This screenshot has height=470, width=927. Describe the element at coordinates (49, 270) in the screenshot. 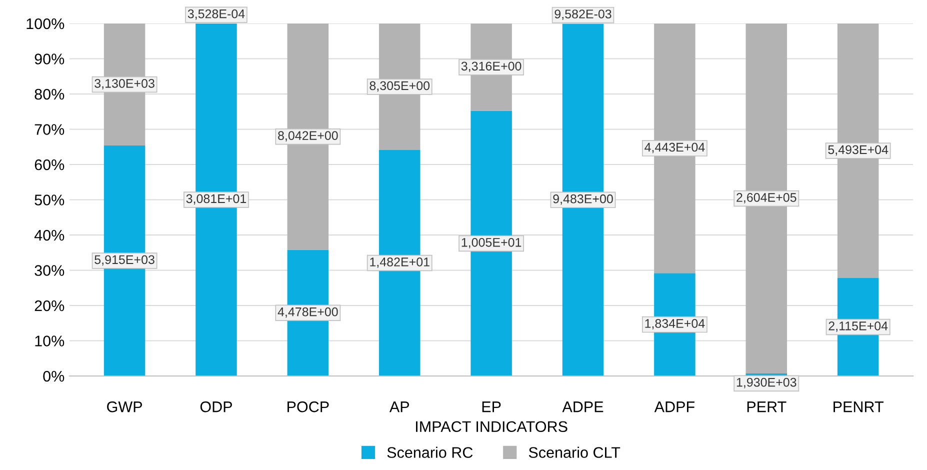

I see `y-tick-label: 30%` at that location.